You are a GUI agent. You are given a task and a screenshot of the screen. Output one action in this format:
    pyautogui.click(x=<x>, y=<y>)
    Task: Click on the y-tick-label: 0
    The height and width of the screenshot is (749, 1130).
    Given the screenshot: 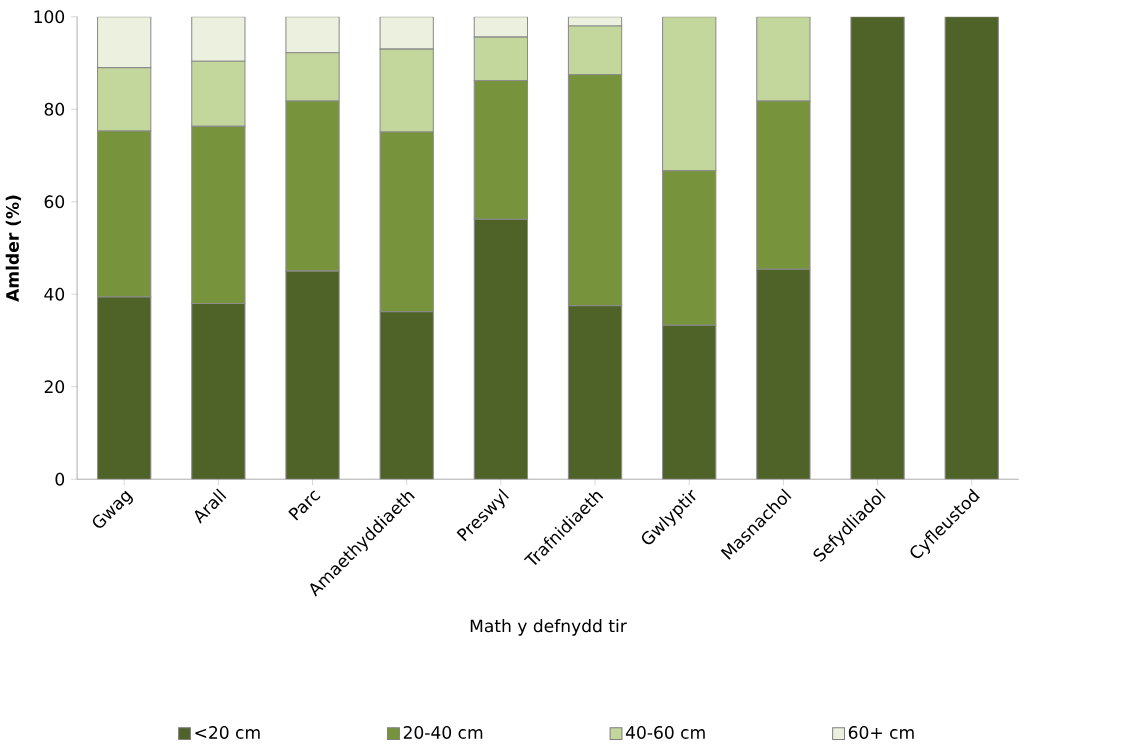 What is the action you would take?
    pyautogui.click(x=60, y=479)
    